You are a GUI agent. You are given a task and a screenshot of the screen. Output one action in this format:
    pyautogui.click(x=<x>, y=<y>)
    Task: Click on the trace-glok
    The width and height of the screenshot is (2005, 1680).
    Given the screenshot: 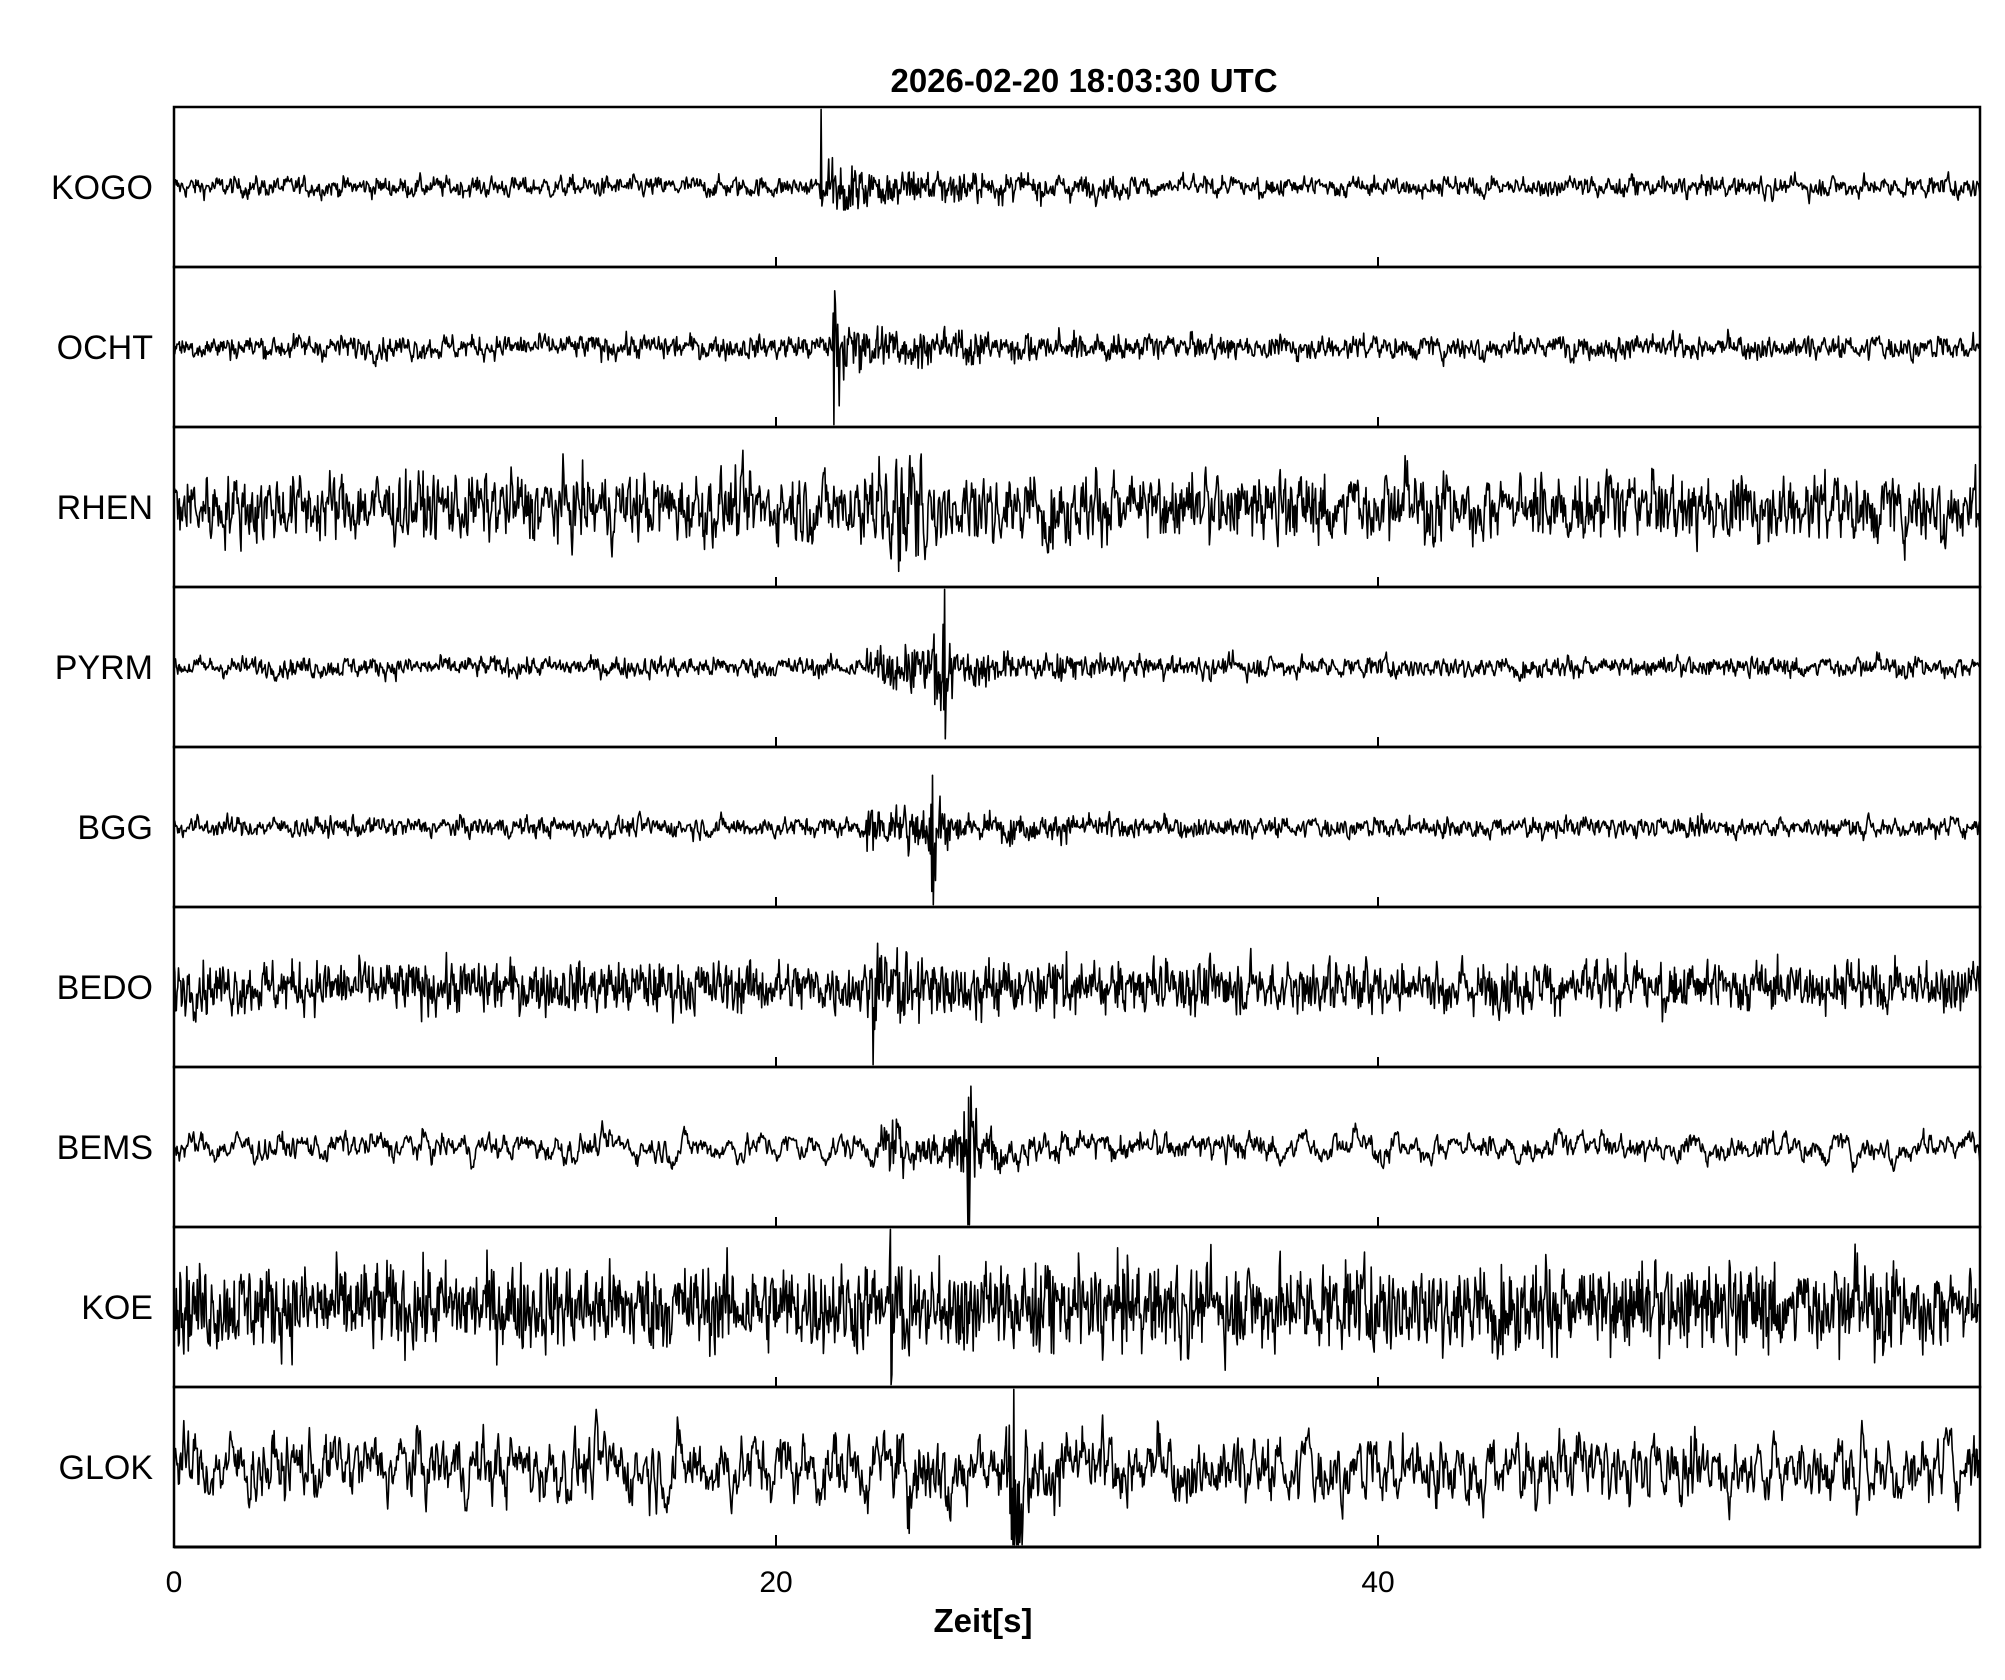 What is the action you would take?
    pyautogui.click(x=1077, y=1467)
    